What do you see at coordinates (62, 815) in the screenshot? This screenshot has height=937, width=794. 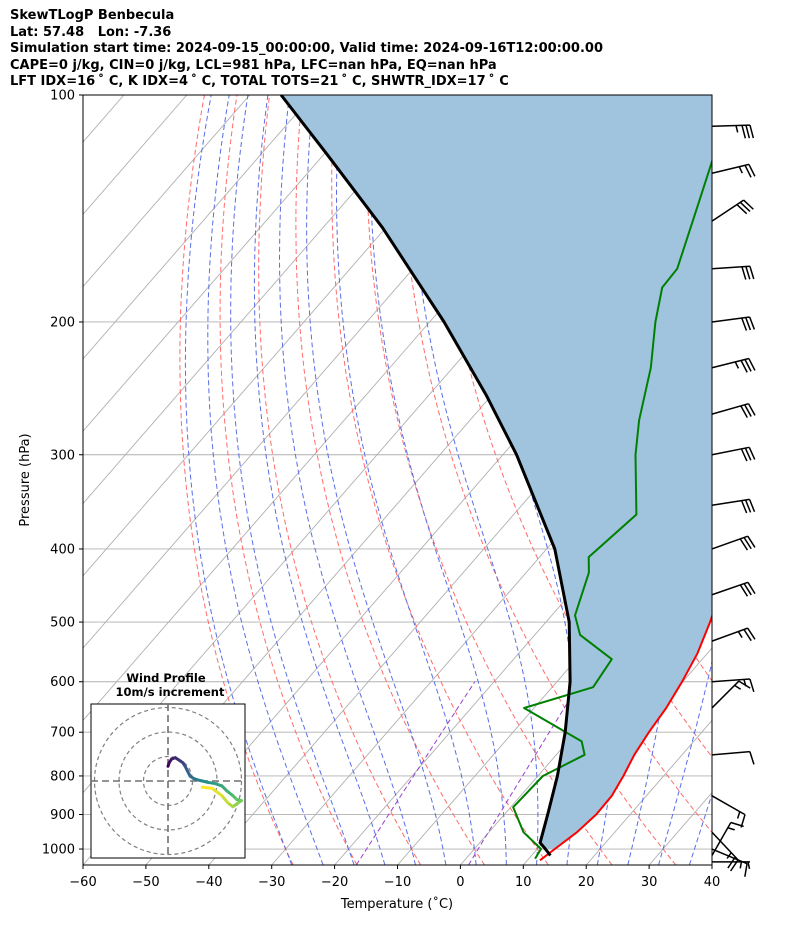 I see `y-tick-label: 900` at bounding box center [62, 815].